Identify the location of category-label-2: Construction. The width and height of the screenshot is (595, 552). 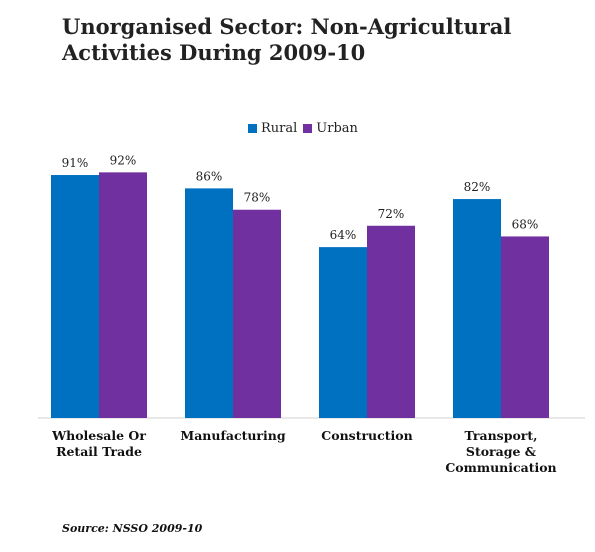
(367, 435).